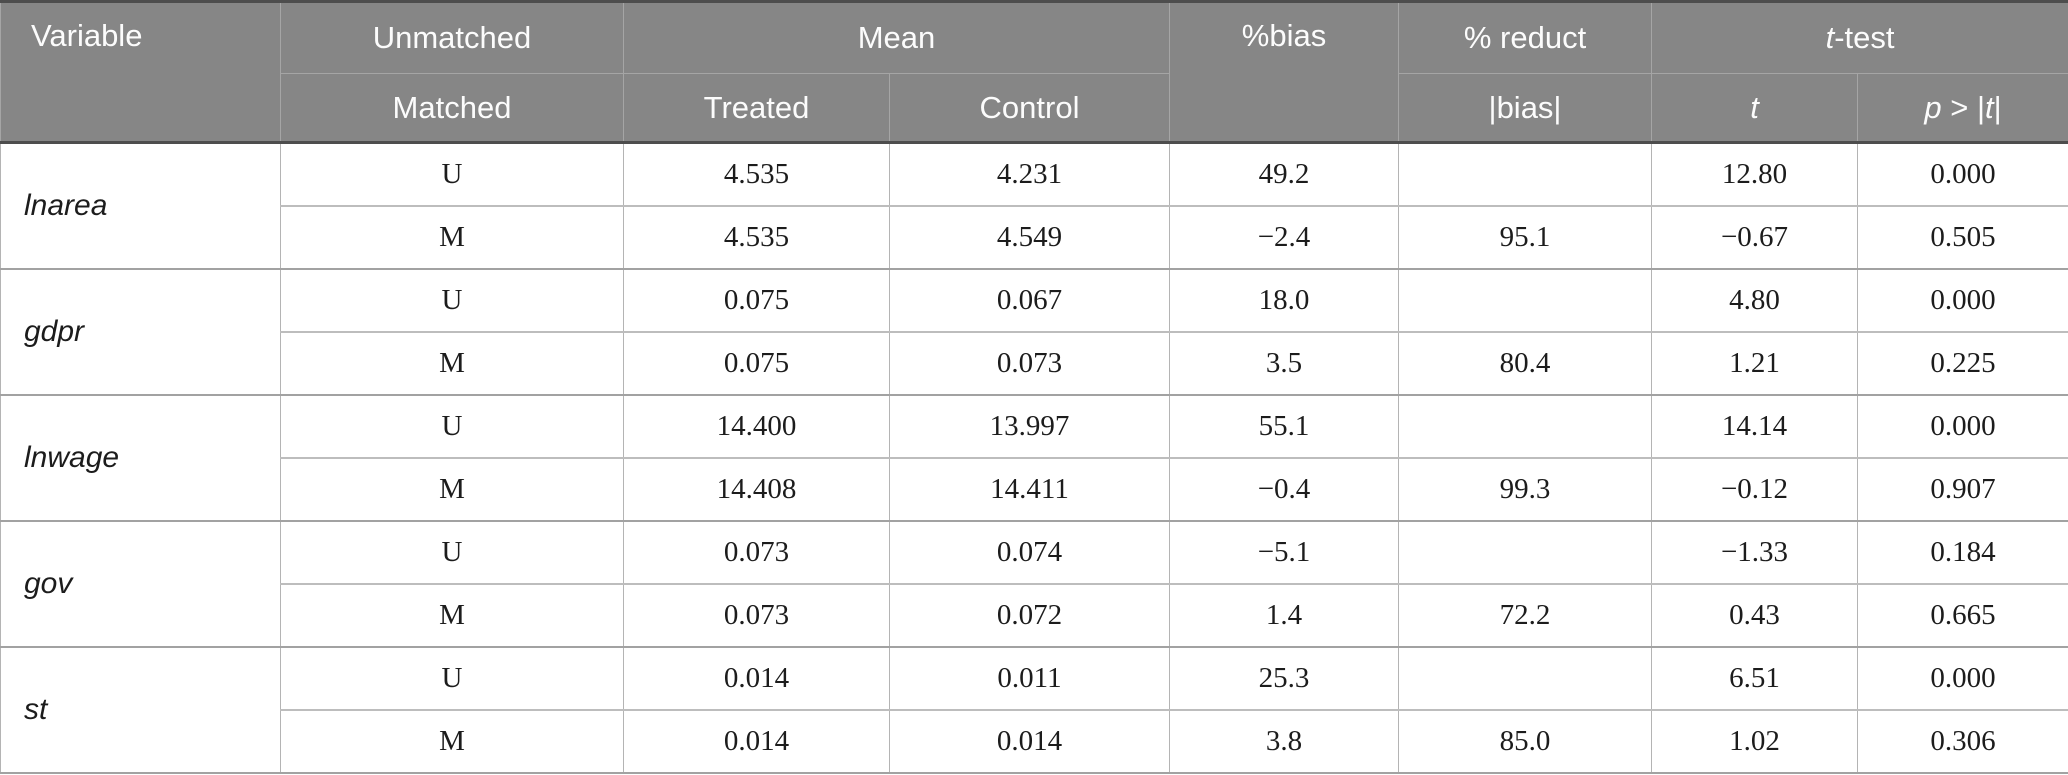 Image resolution: width=2068 pixels, height=775 pixels. I want to click on t-value-cell: 6.51, so click(1755, 678).